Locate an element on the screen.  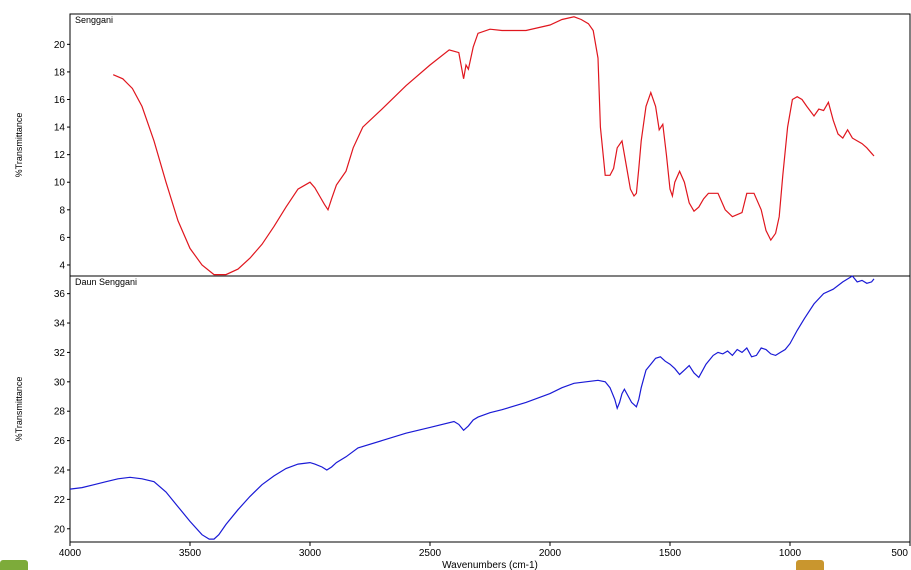
bottom-y-tick-label: 28 is located at coordinates (60, 412).